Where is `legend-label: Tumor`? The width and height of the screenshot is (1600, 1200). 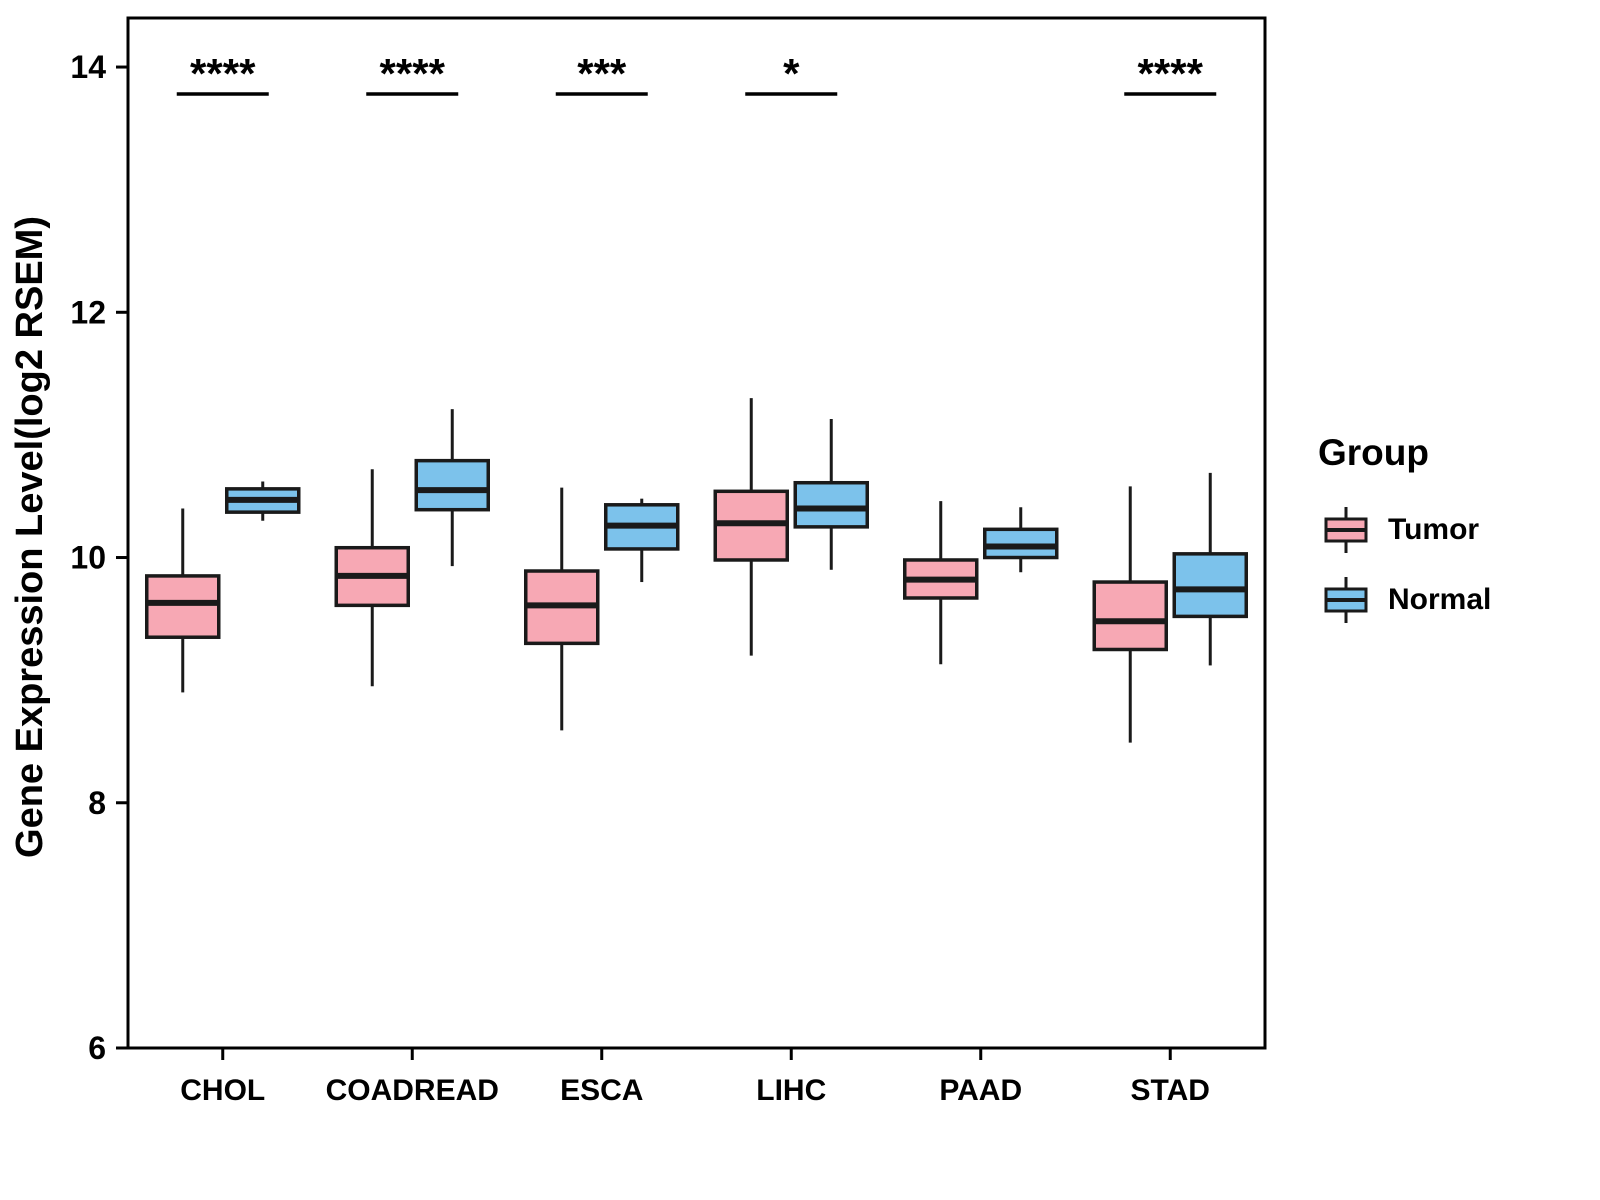
legend-label: Tumor is located at coordinates (1434, 529).